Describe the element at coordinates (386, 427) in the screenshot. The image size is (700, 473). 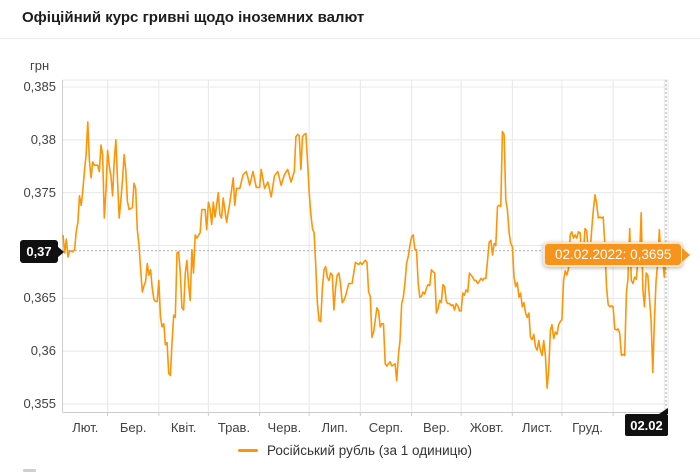
I see `x-tick-label: Серп.` at that location.